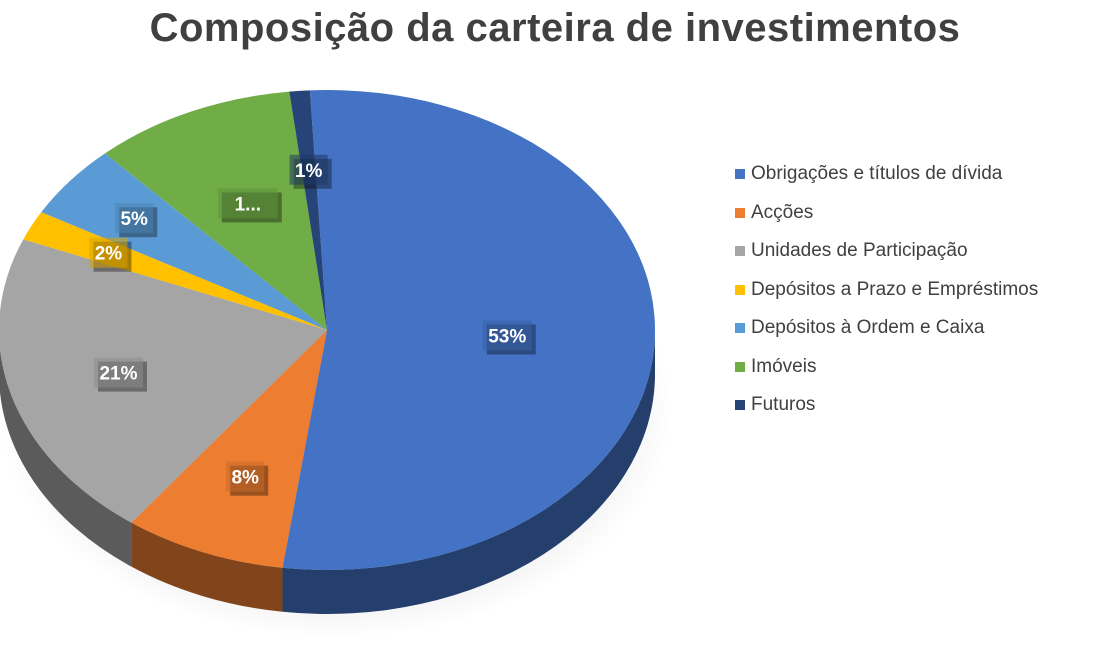 The height and width of the screenshot is (648, 1110). I want to click on data-label-1: 8%, so click(247, 478).